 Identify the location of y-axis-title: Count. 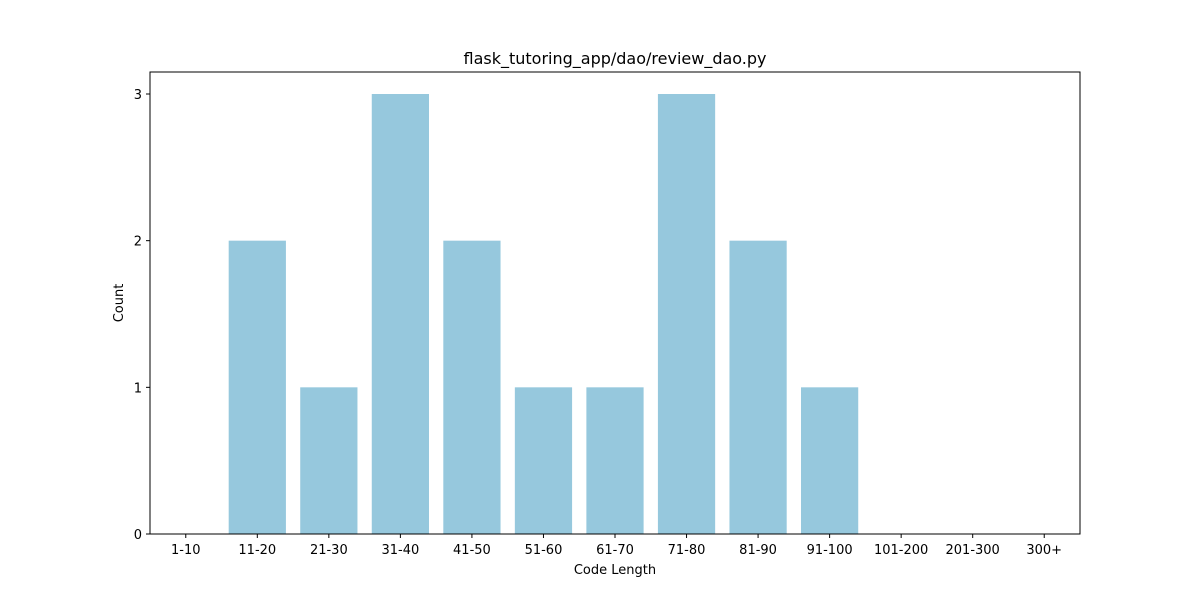
(119, 303).